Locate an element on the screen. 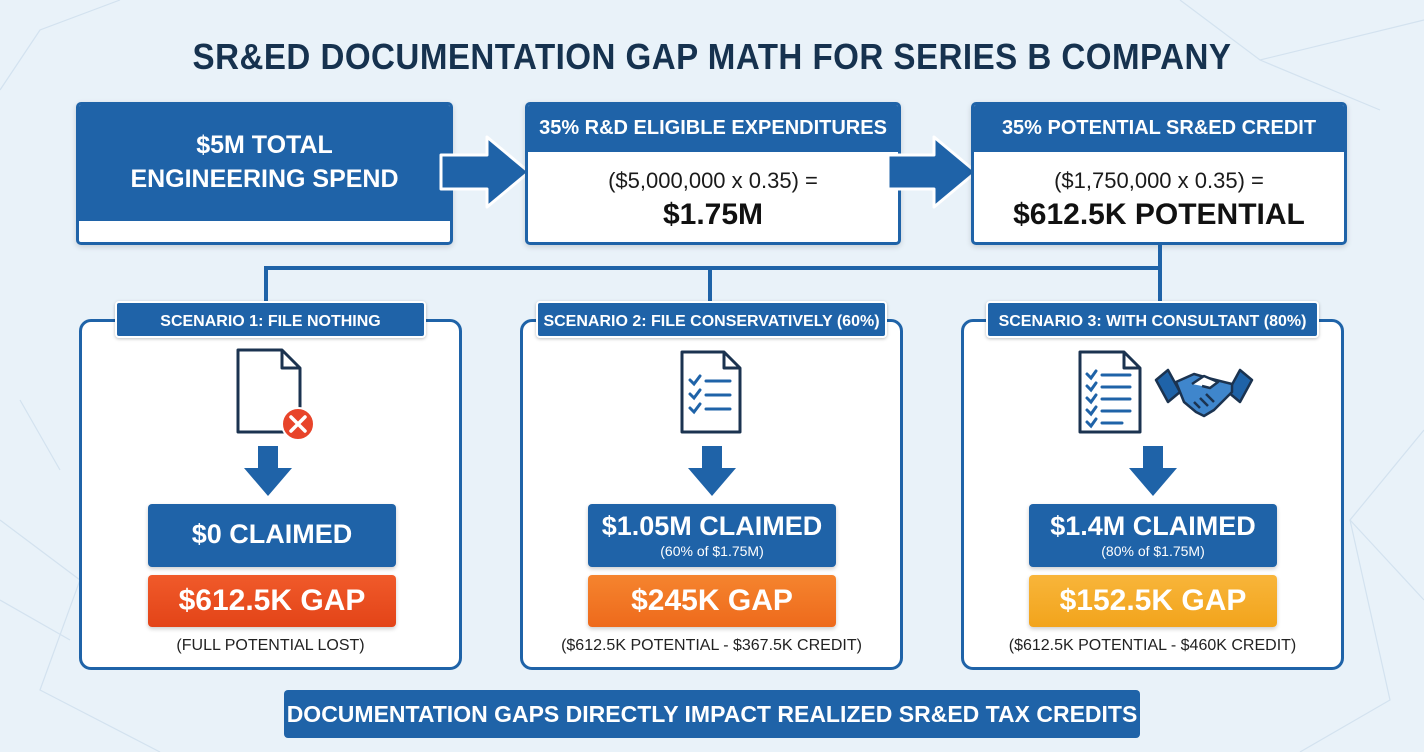 This screenshot has height=752, width=1424. scenario-3-tag: SCENARIO 3: WITH CONSULTANT (80%) is located at coordinates (1152, 319).